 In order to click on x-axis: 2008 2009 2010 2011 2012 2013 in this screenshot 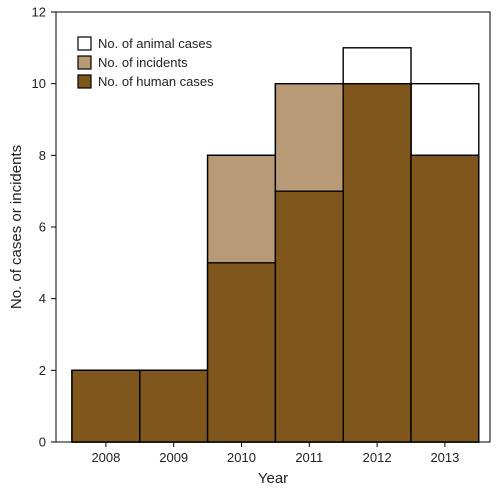, I will do `click(275, 453)`.